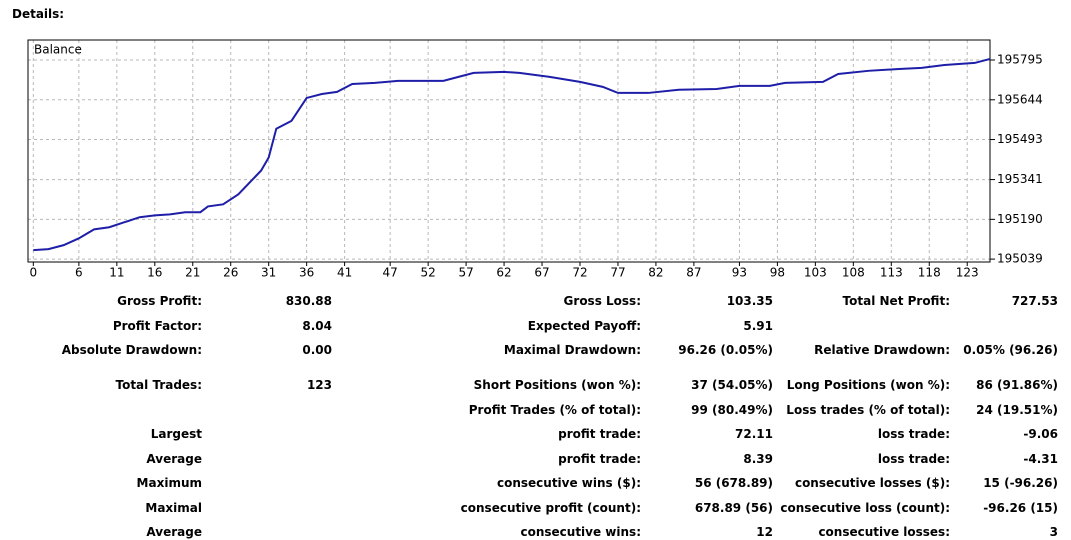  What do you see at coordinates (1020, 139) in the screenshot?
I see `y-tick-label: 195493` at bounding box center [1020, 139].